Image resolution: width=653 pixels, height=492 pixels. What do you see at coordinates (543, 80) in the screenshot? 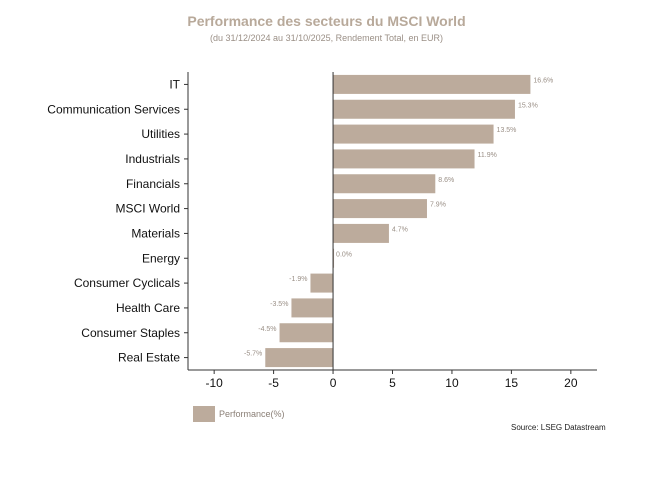
I see `data-label: 16.6%` at bounding box center [543, 80].